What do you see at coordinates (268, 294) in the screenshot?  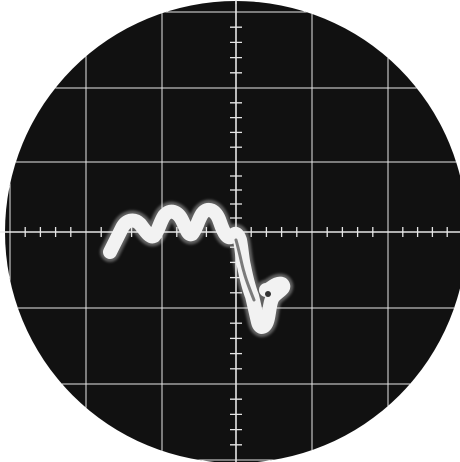 I see `trace-dark-spot` at bounding box center [268, 294].